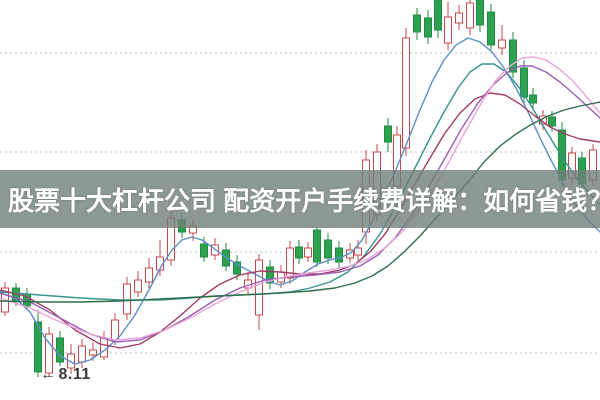 The image size is (600, 400). Describe the element at coordinates (304, 200) in the screenshot. I see `headline-text: 股票十大杠杆公司 配资开户手续费详解：如何省钱？` at that location.